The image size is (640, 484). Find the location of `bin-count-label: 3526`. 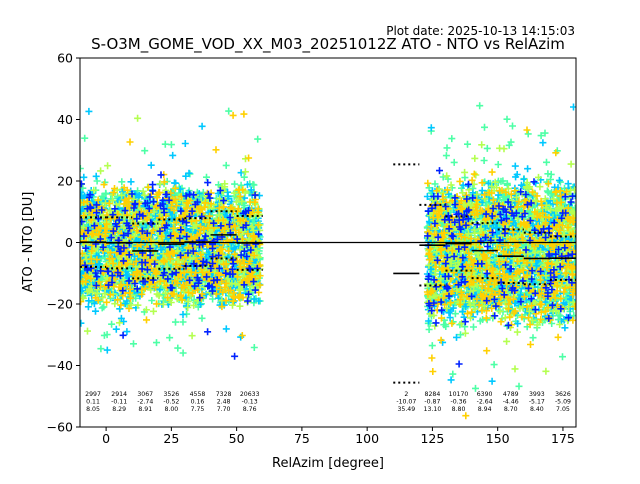

bin-count-label: 3526 is located at coordinates (171, 394).